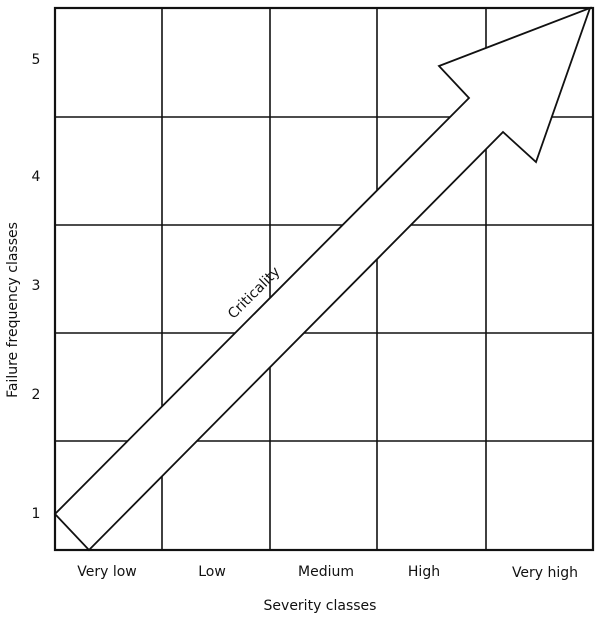 The height and width of the screenshot is (625, 605). I want to click on y-class-label-5: 5, so click(36, 60).